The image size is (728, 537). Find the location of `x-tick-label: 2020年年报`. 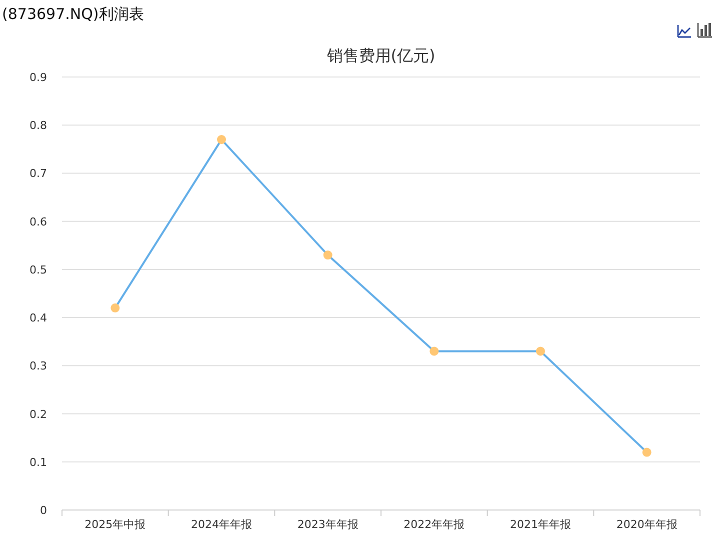

x-tick-label: 2020年年报 is located at coordinates (647, 524).